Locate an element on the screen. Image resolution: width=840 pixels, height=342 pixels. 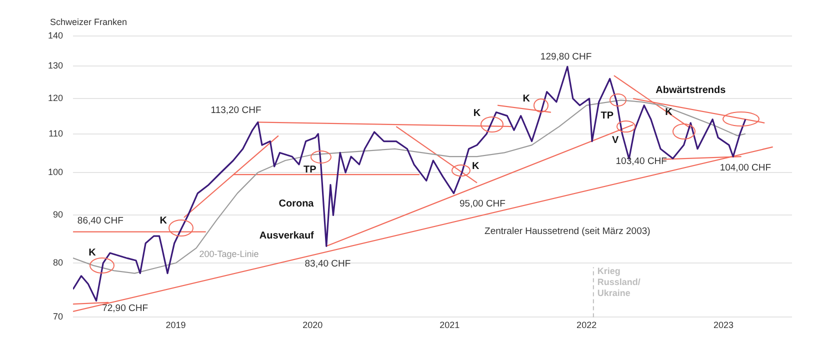
annotation: 72,90 CHF is located at coordinates (125, 308).